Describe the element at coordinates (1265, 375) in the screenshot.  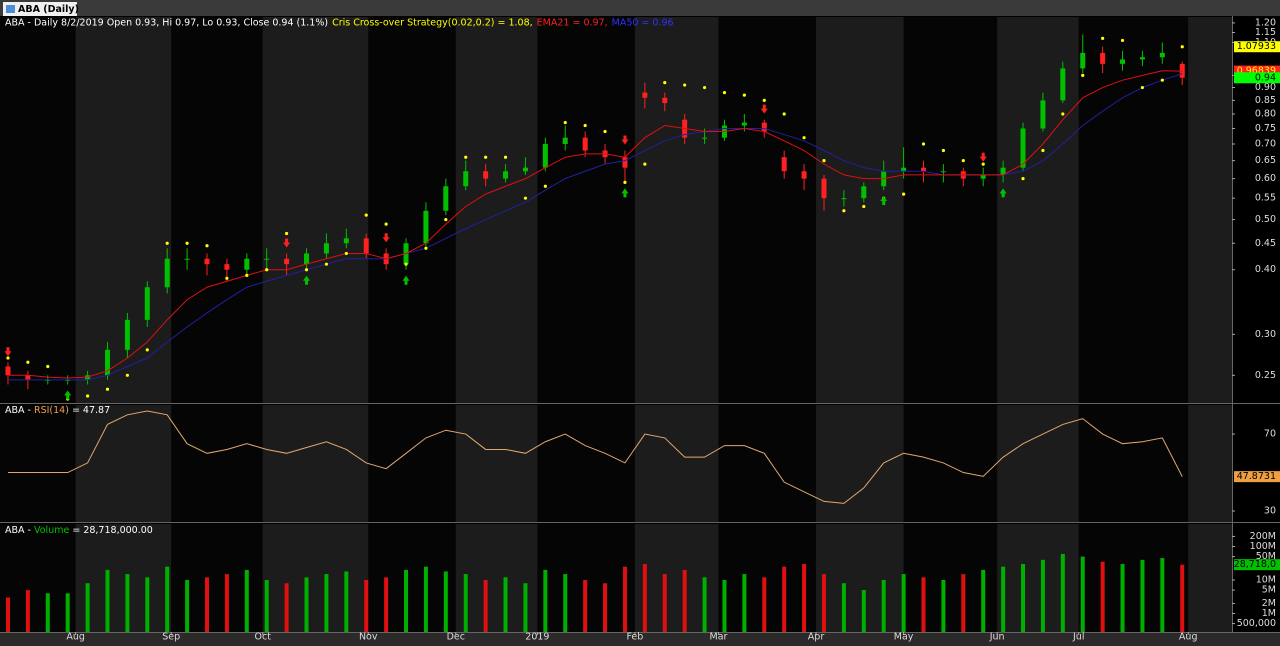
I see `y-tick-label: 0.25` at that location.